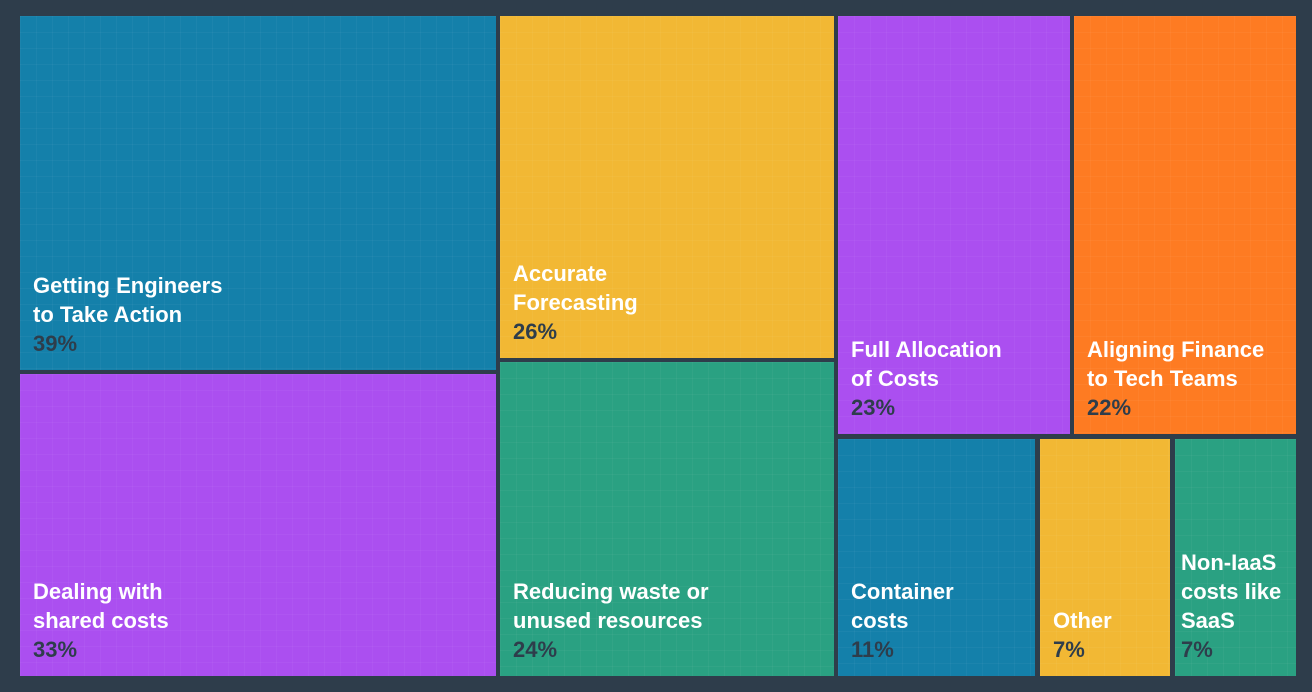  What do you see at coordinates (936, 557) in the screenshot?
I see `treemap-tile: Container costs 11%` at bounding box center [936, 557].